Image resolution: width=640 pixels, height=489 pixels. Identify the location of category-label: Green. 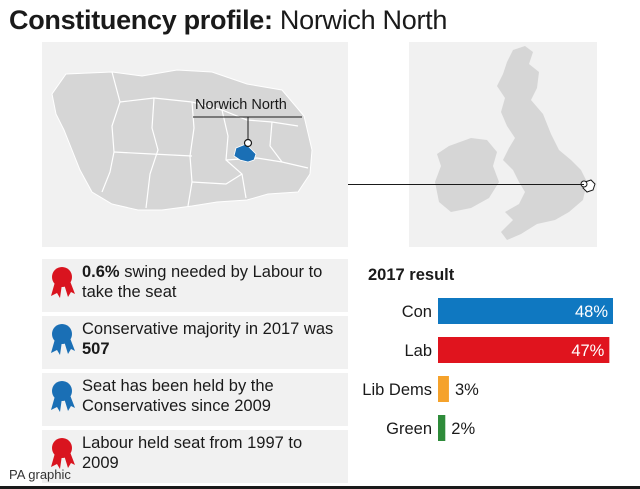
(409, 429).